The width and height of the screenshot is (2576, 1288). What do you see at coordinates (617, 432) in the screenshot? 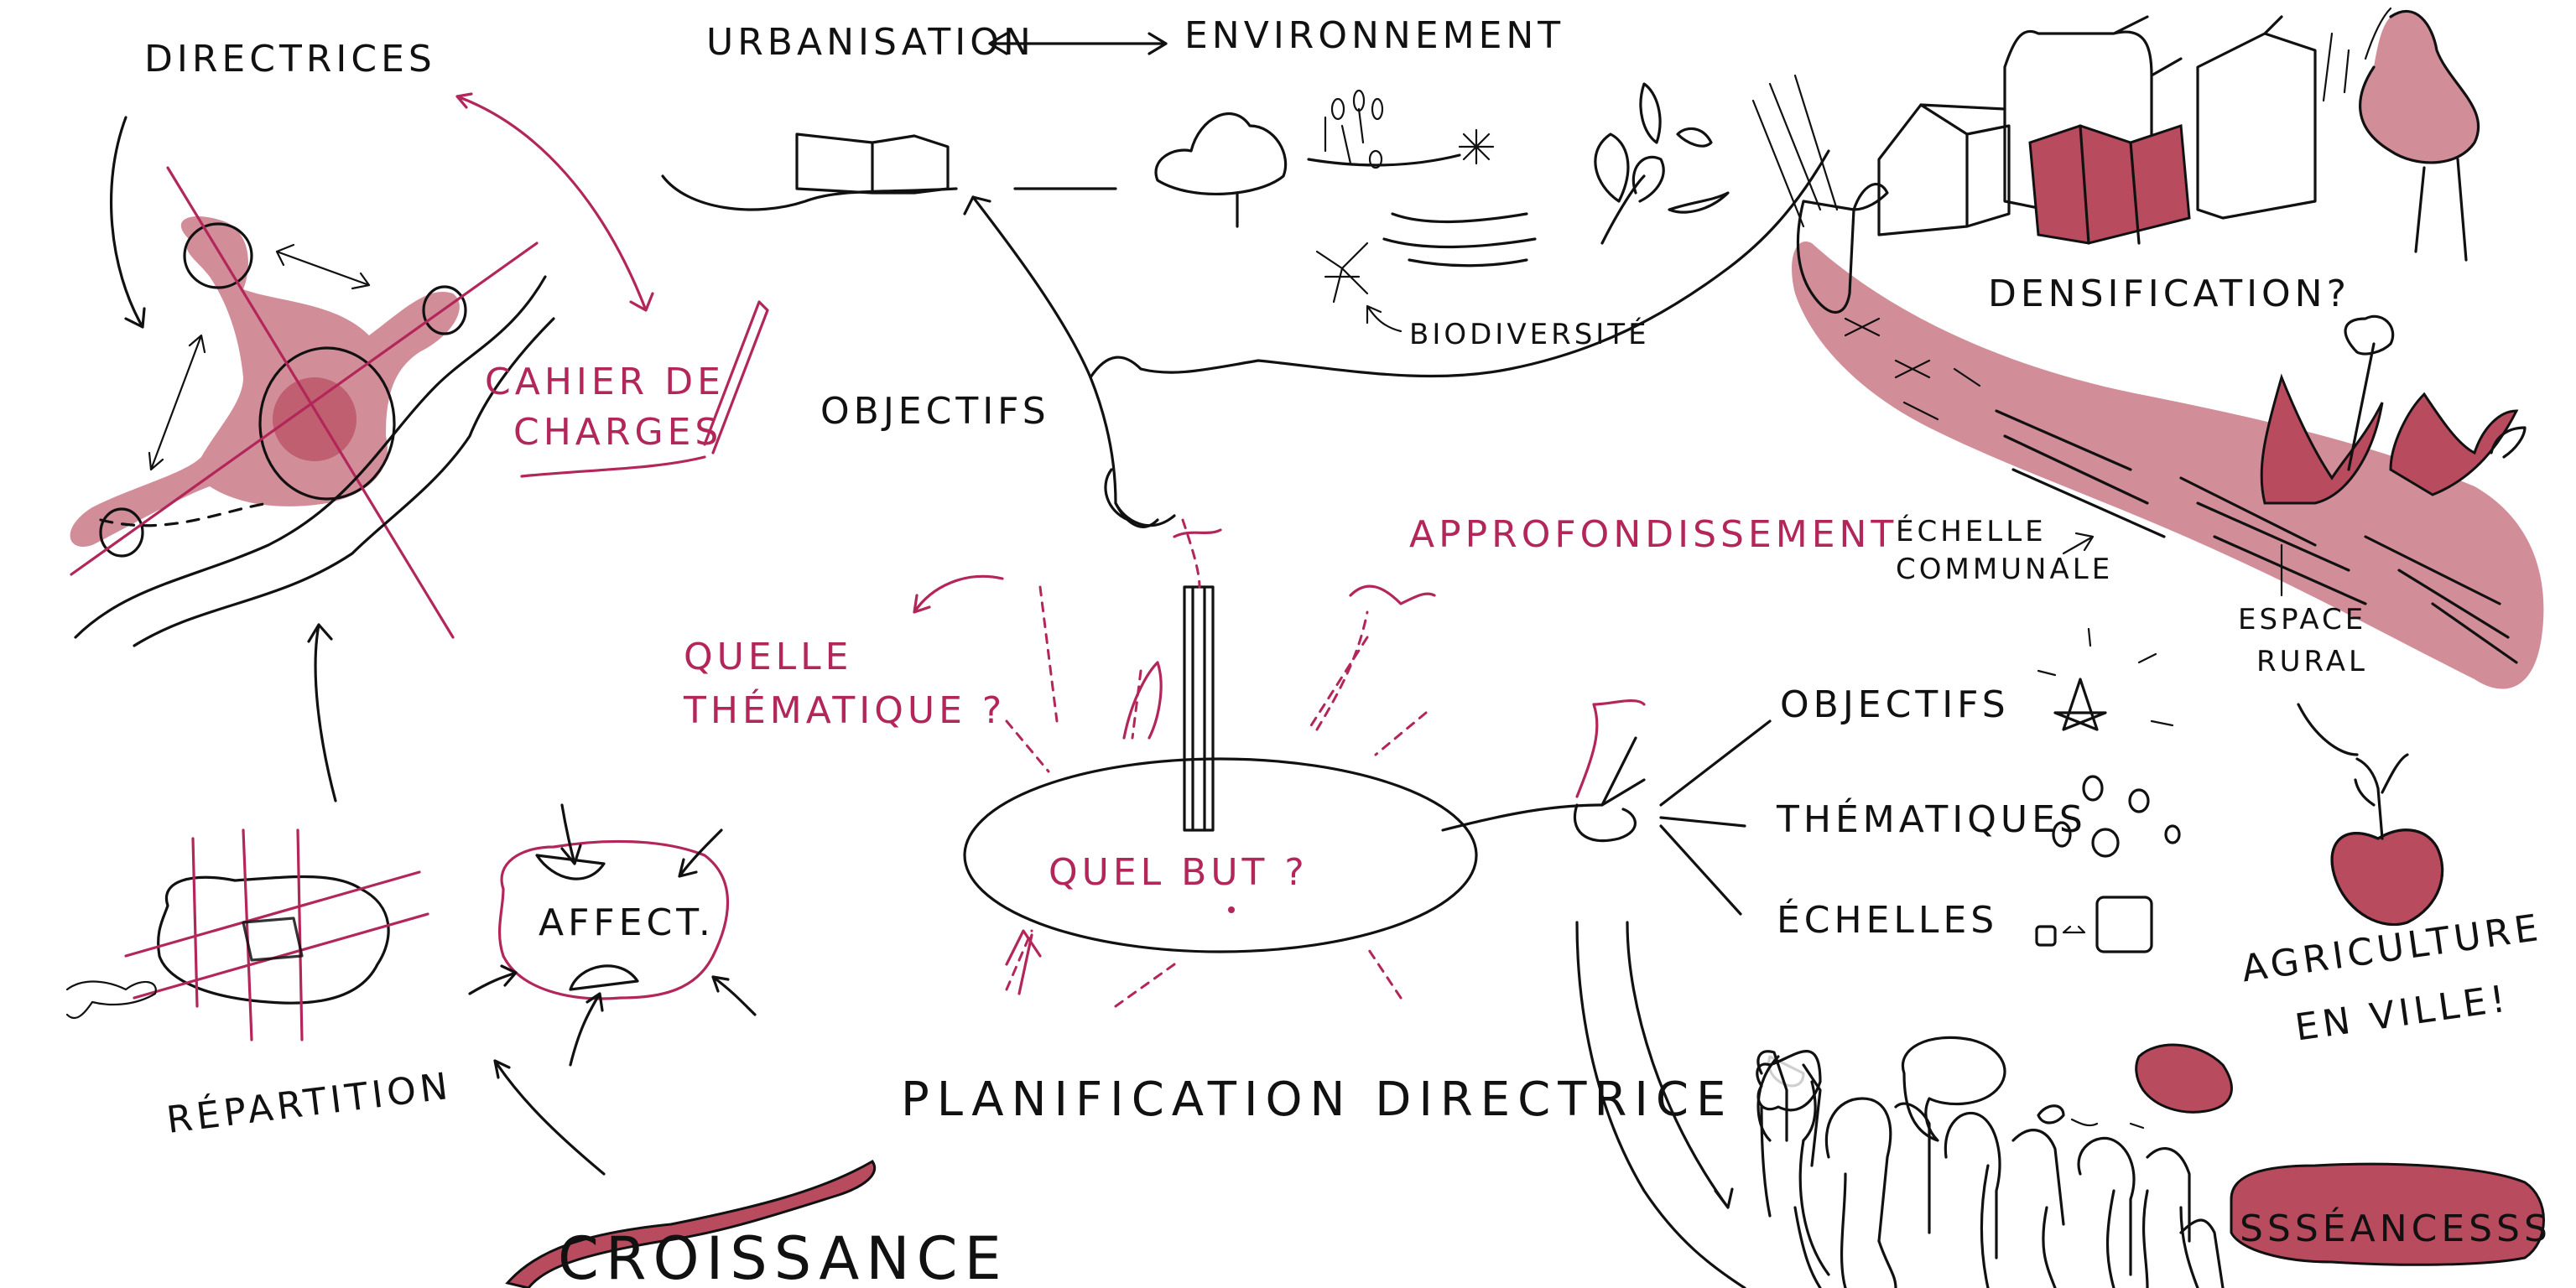
I see `label-cahier-line2: CHARGES` at bounding box center [617, 432].